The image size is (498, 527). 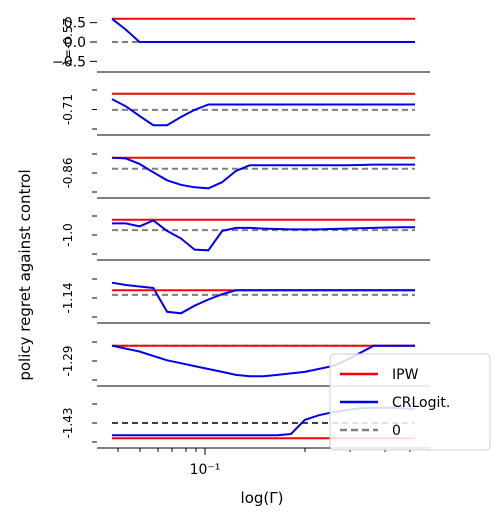 What do you see at coordinates (421, 403) in the screenshot?
I see `legend-label: CRLogit.` at bounding box center [421, 403].